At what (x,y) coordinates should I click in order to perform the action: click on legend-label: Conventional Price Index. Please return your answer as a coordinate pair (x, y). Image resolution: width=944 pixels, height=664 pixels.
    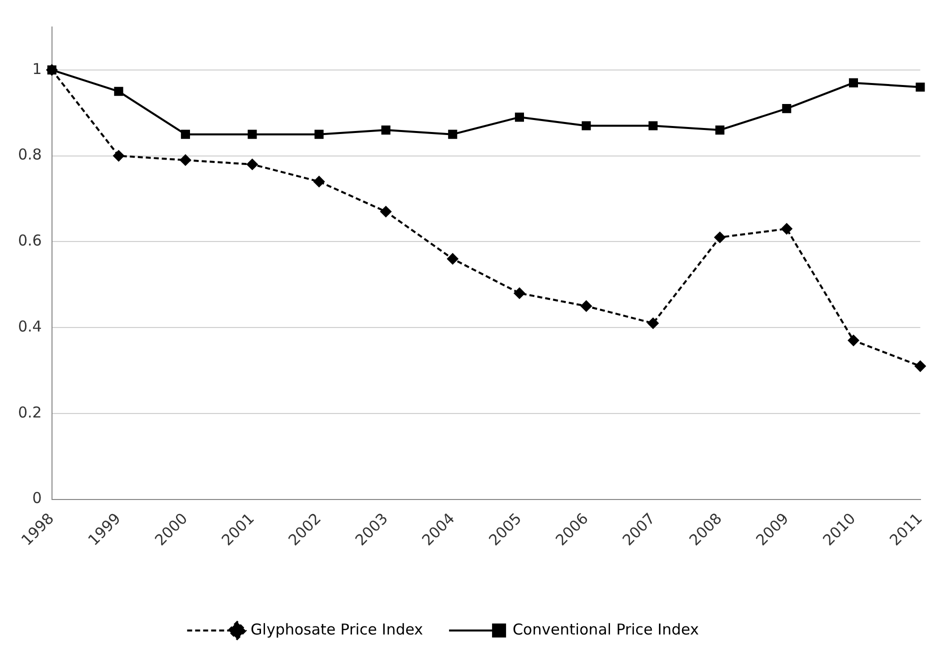
    Looking at the image, I should click on (605, 629).